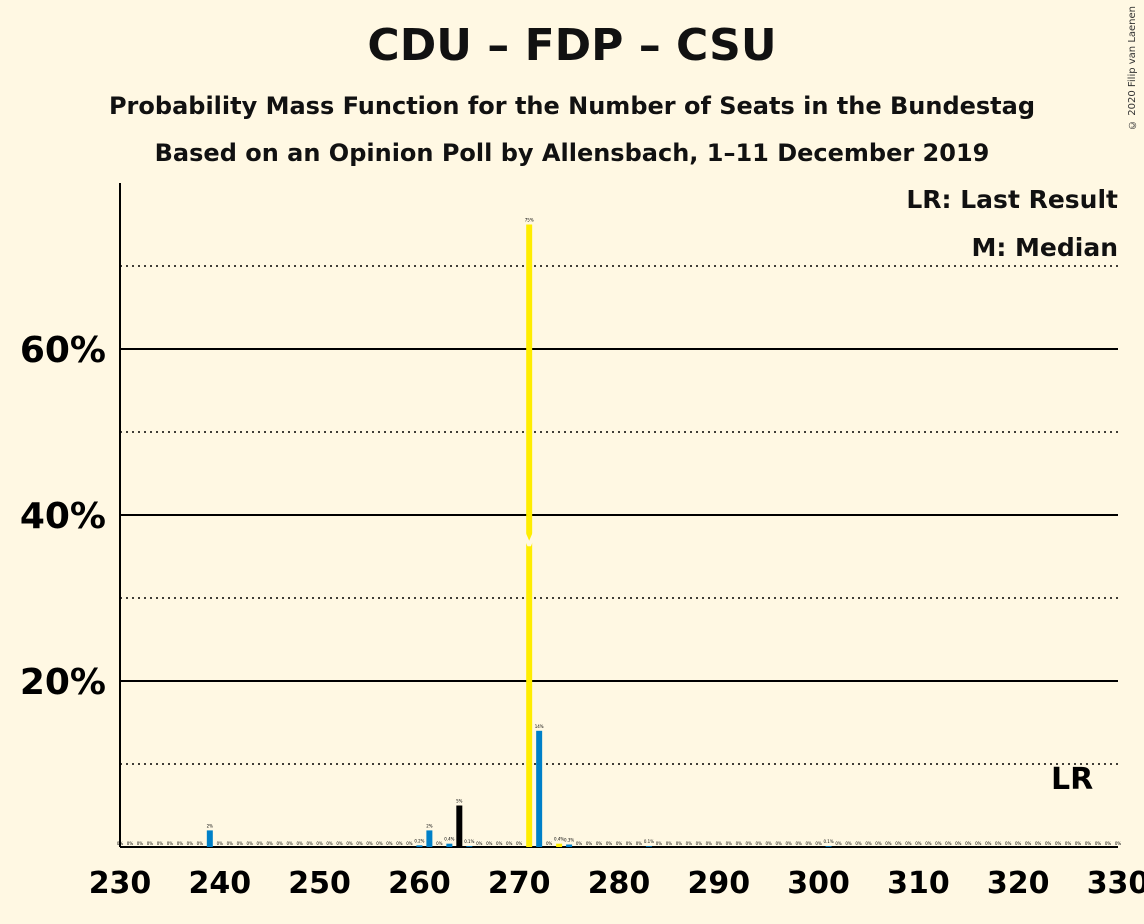 The height and width of the screenshot is (924, 1144). Describe the element at coordinates (170, 843) in the screenshot. I see `zero-label-235: 0%` at that location.